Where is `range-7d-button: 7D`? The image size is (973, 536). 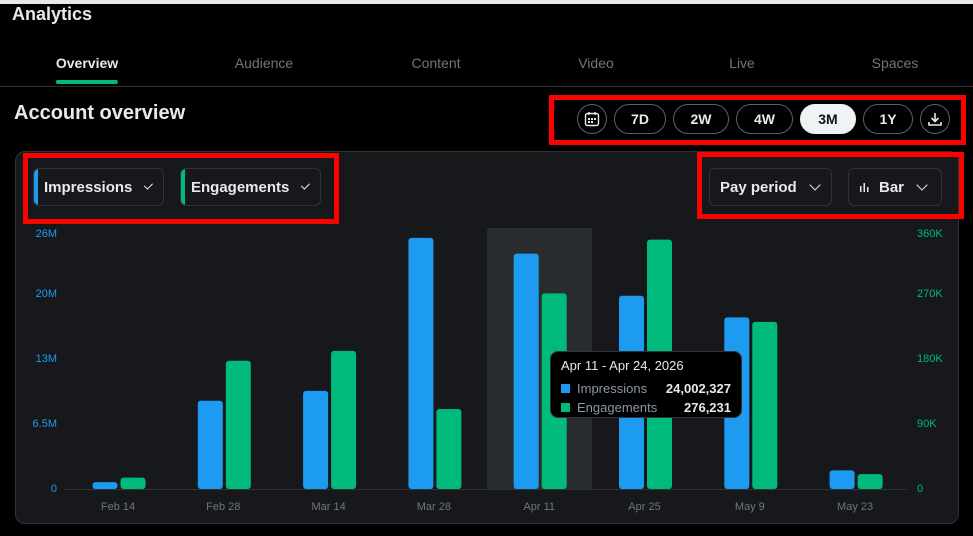
range-7d-button: 7D is located at coordinates (640, 119).